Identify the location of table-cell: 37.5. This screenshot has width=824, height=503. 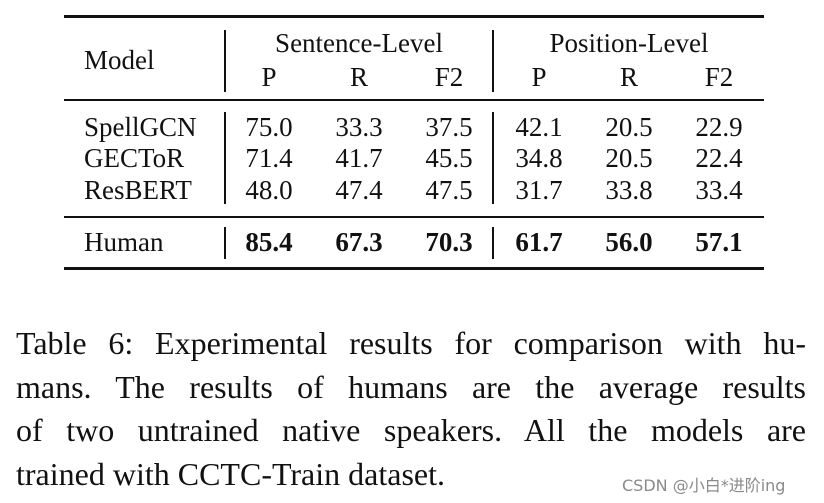
(449, 127).